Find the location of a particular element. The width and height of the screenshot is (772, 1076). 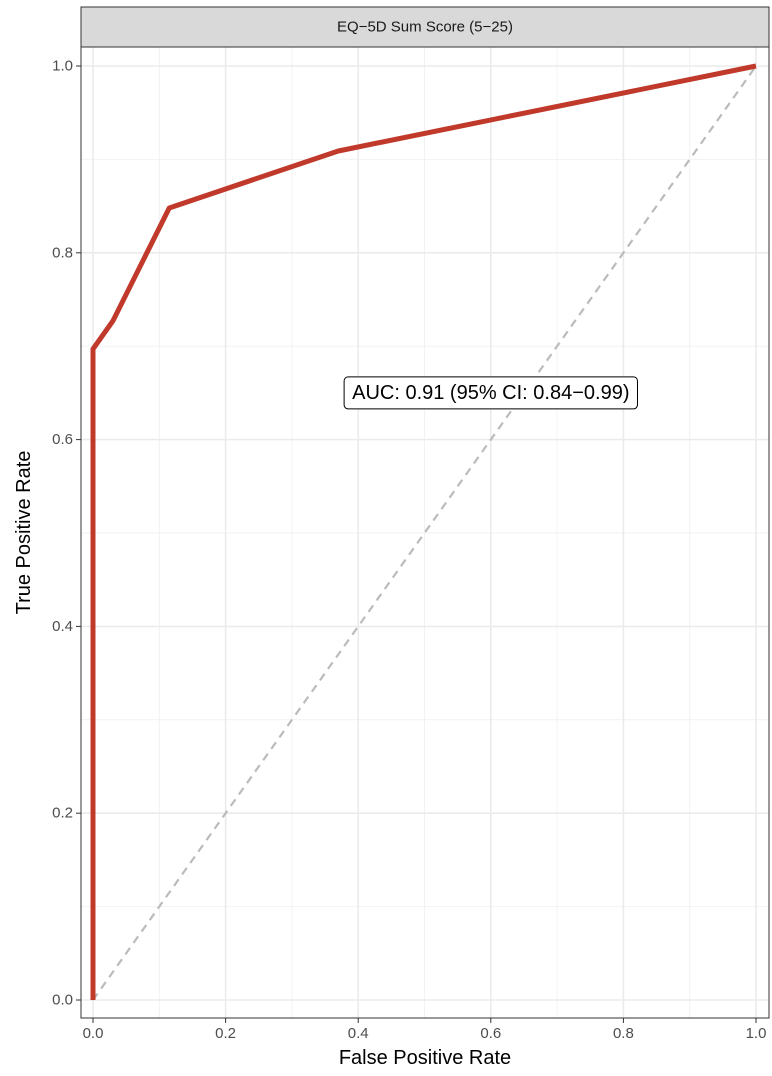

facet-strip-background is located at coordinates (425, 27).